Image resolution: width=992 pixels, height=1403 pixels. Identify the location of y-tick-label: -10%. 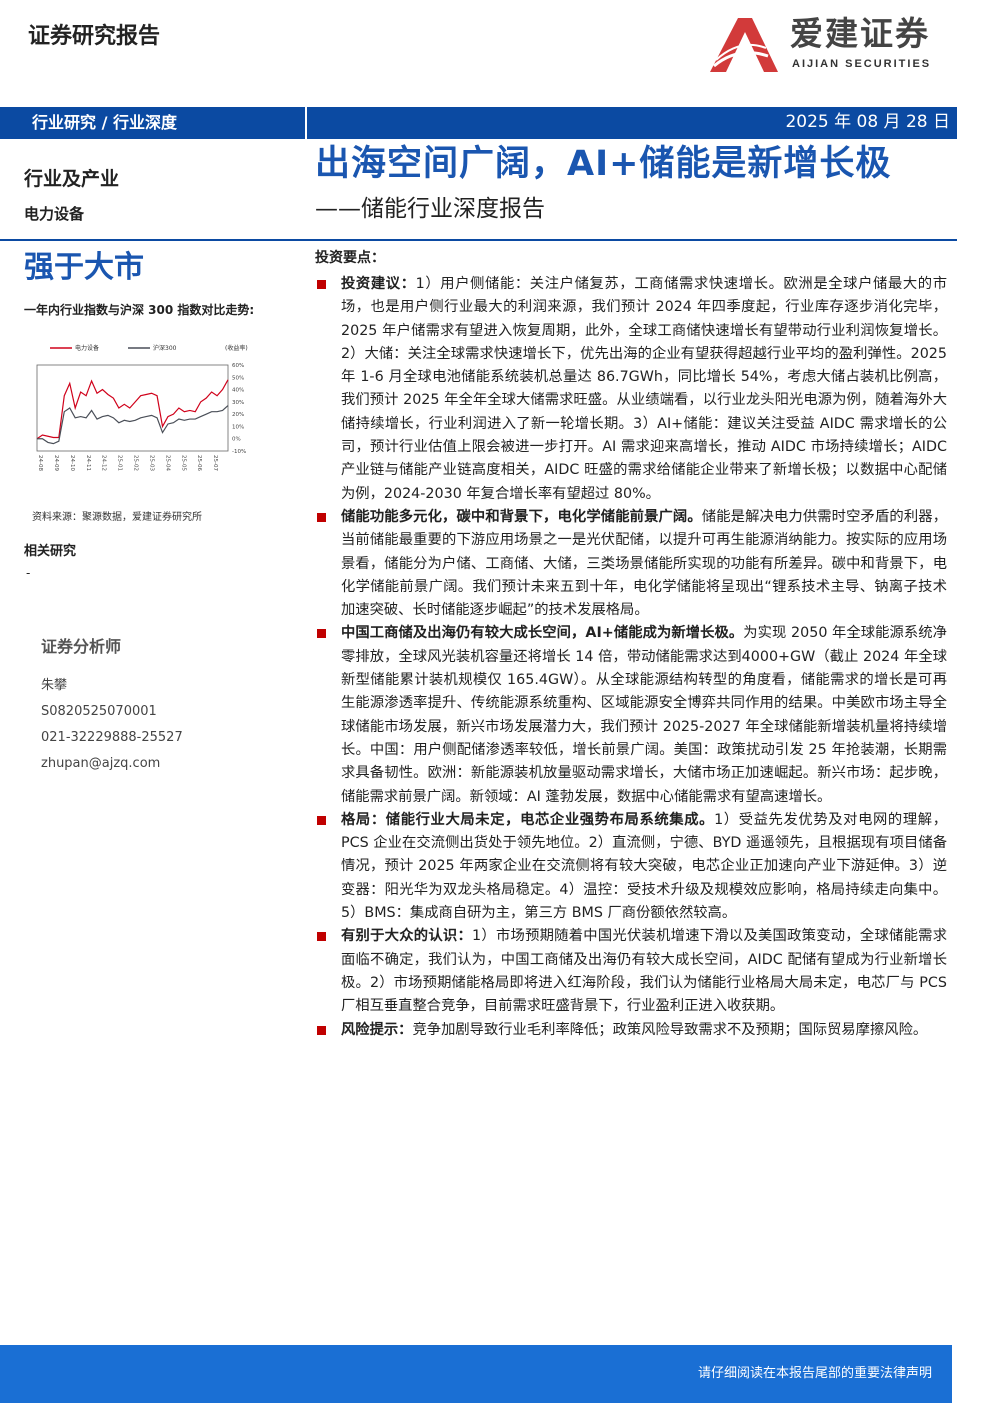
(239, 452).